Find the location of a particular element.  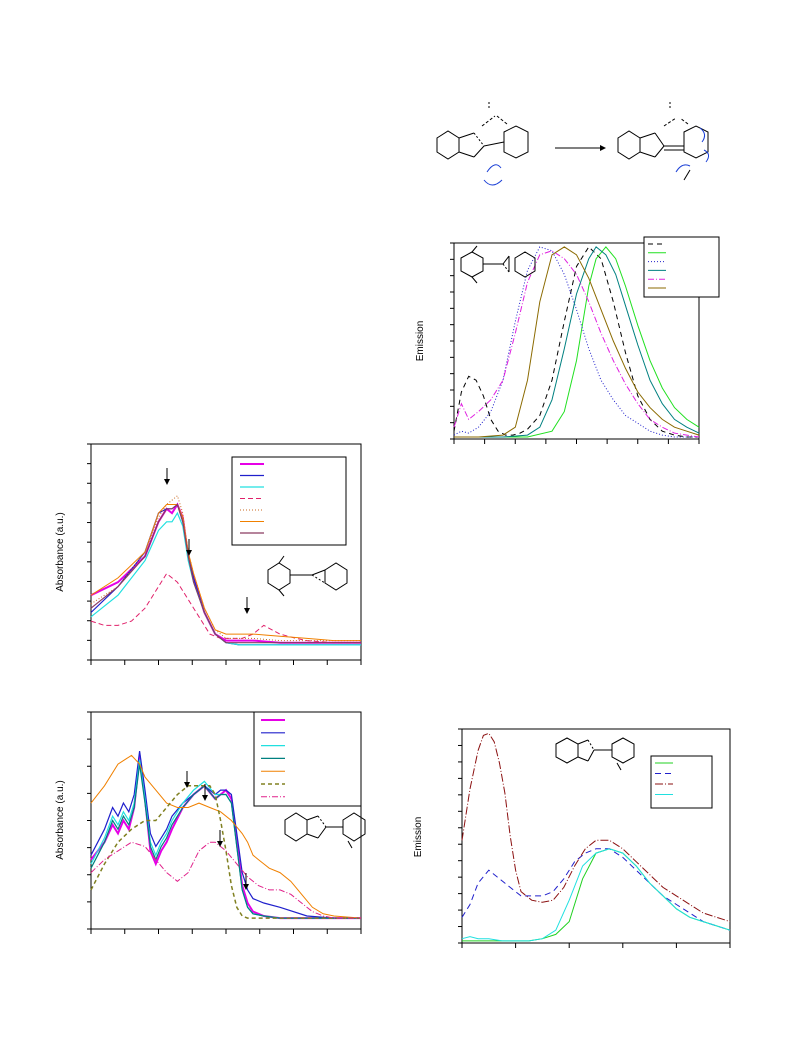

chart-em2: Emission is located at coordinates (572, 838).